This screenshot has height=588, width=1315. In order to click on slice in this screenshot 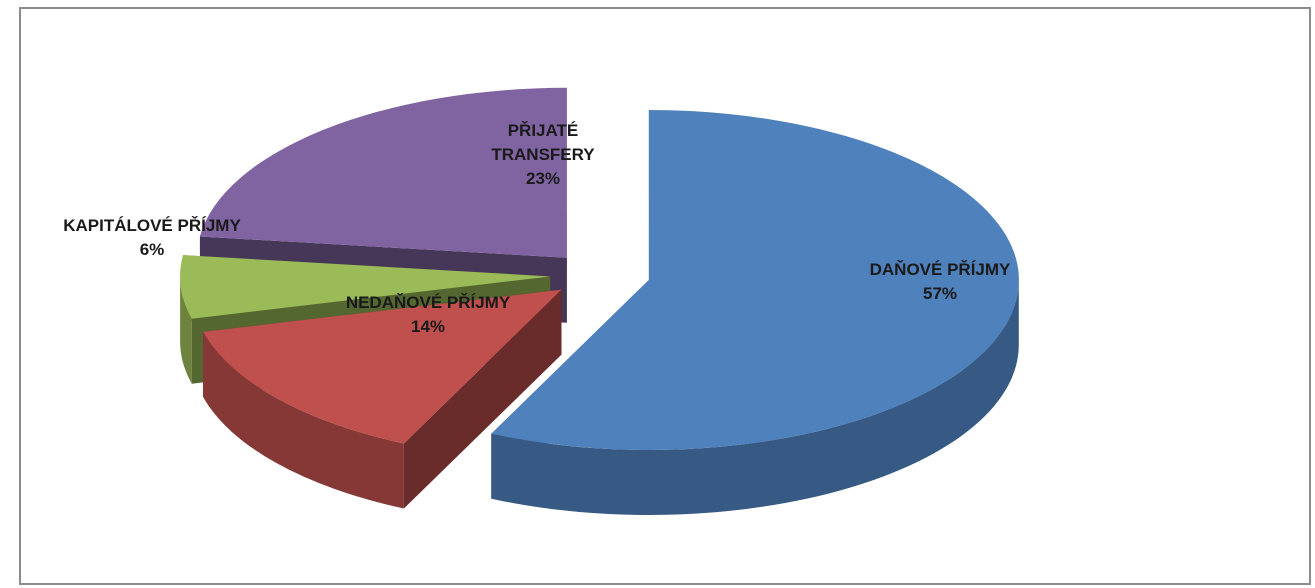, I will do `click(382, 399)`.